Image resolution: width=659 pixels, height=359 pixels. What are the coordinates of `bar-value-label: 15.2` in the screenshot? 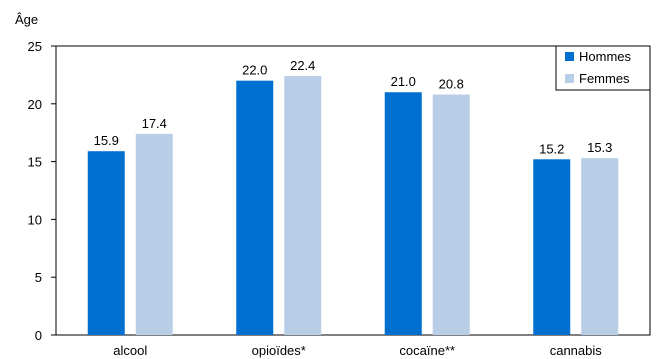 It's located at (551, 148).